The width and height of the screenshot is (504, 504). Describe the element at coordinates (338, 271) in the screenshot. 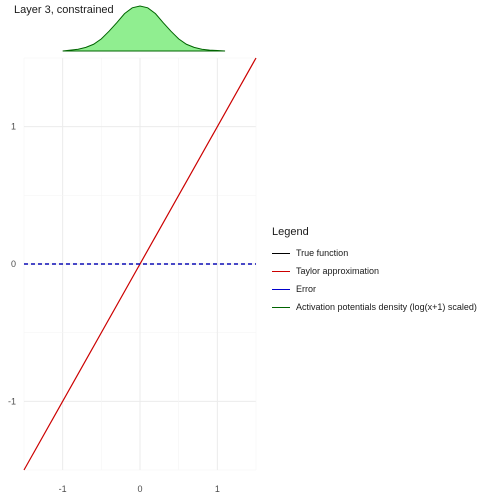

I see `legend-label-taylor-approximation: Taylor approximation` at that location.